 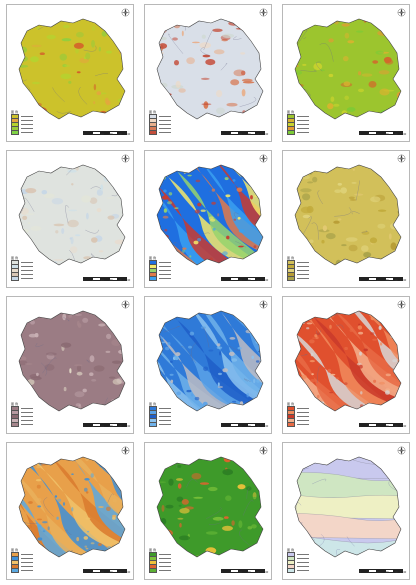 I want to click on map-panel-k: 图 例 0 5 10 20 30 40, so click(x=208, y=511).